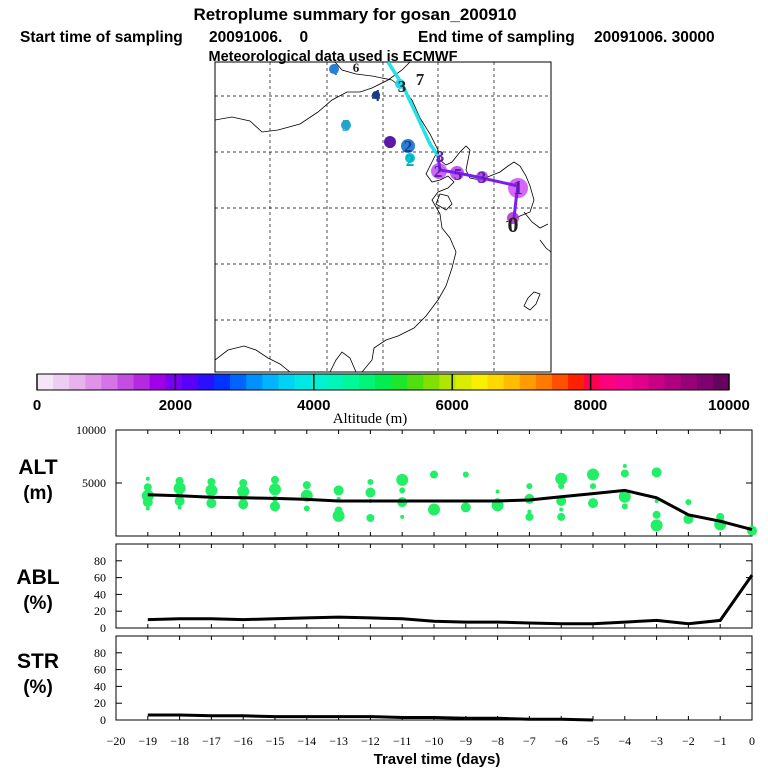 The image size is (768, 768). I want to click on plume-label: 1, so click(518, 188).